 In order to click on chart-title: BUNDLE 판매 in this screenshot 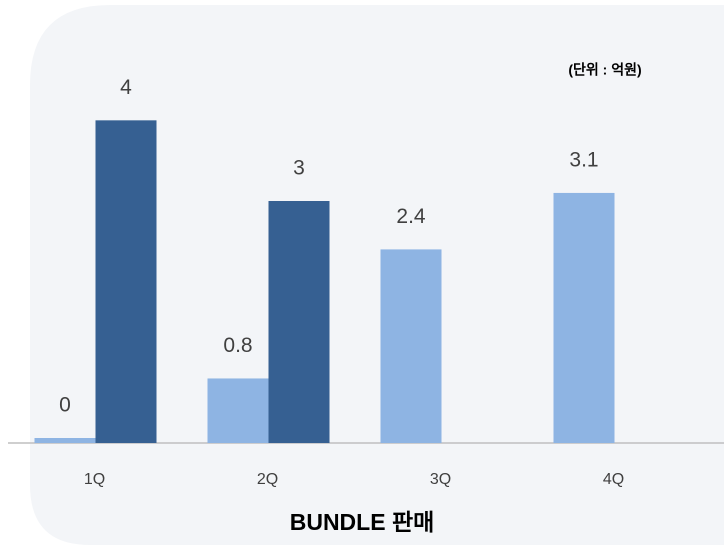, I will do `click(362, 522)`.